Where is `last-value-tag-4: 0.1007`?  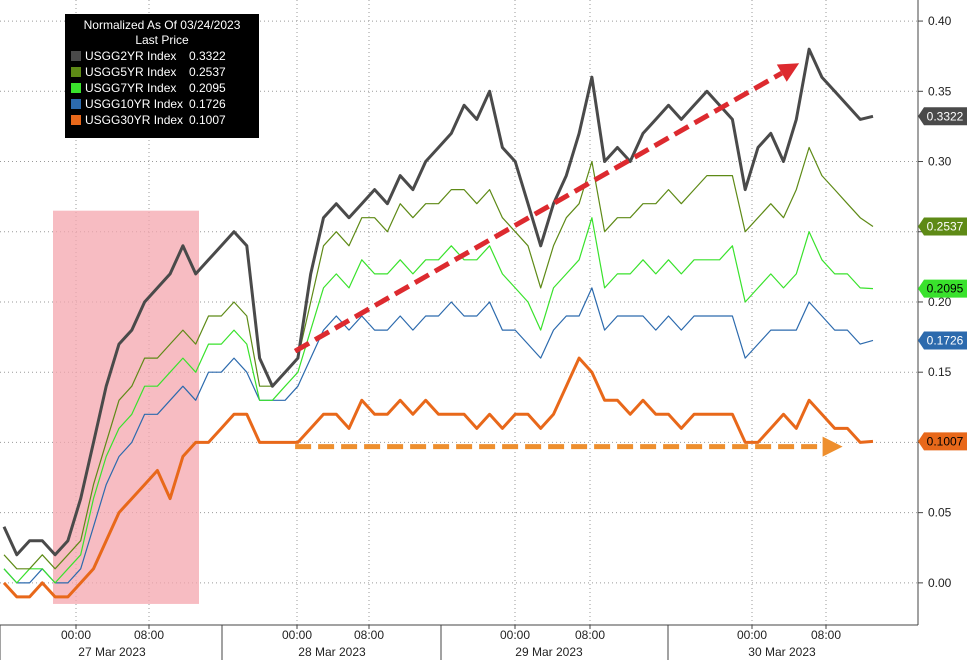 last-value-tag-4: 0.1007 is located at coordinates (942, 441).